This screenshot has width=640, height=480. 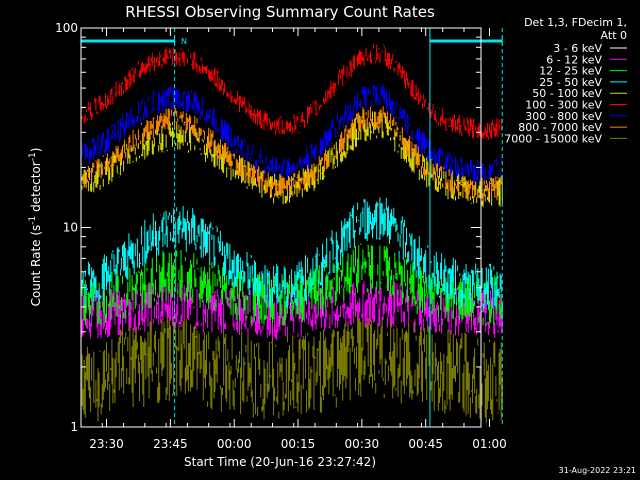 What do you see at coordinates (563, 116) in the screenshot?
I see `legend-entry-label: 300 - 800 keV` at bounding box center [563, 116].